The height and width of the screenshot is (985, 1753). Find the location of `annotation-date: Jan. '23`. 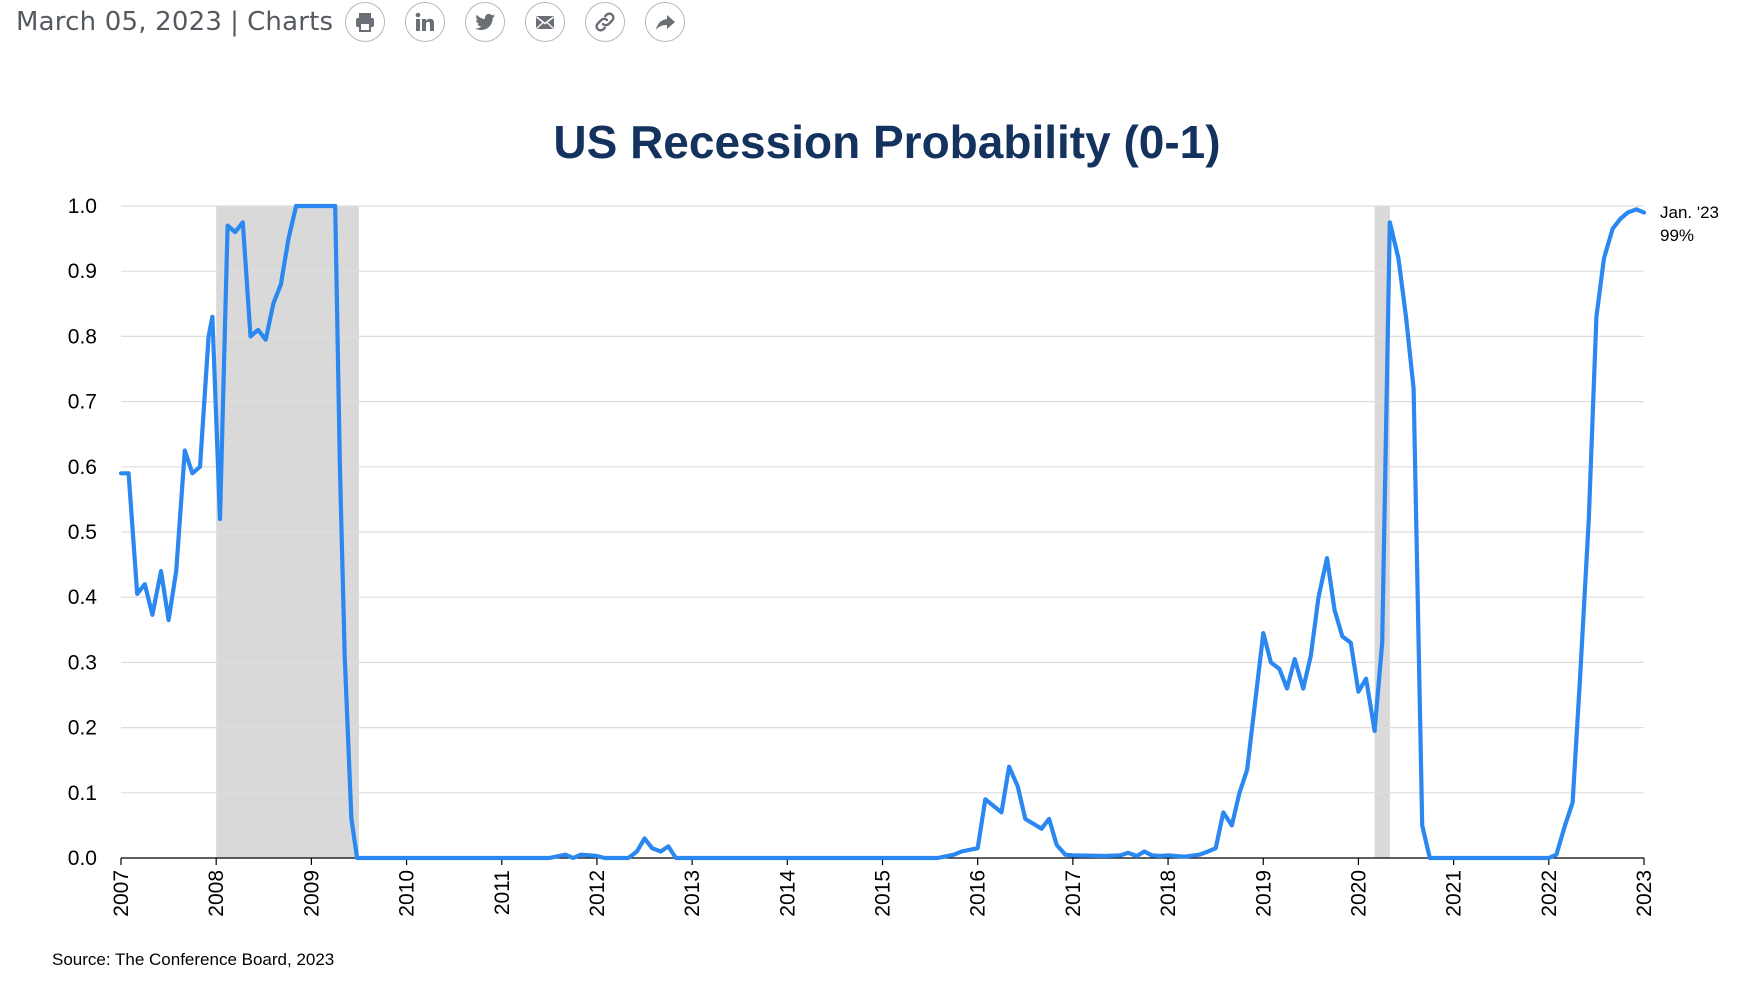

annotation-date: Jan. '23 is located at coordinates (1689, 212).